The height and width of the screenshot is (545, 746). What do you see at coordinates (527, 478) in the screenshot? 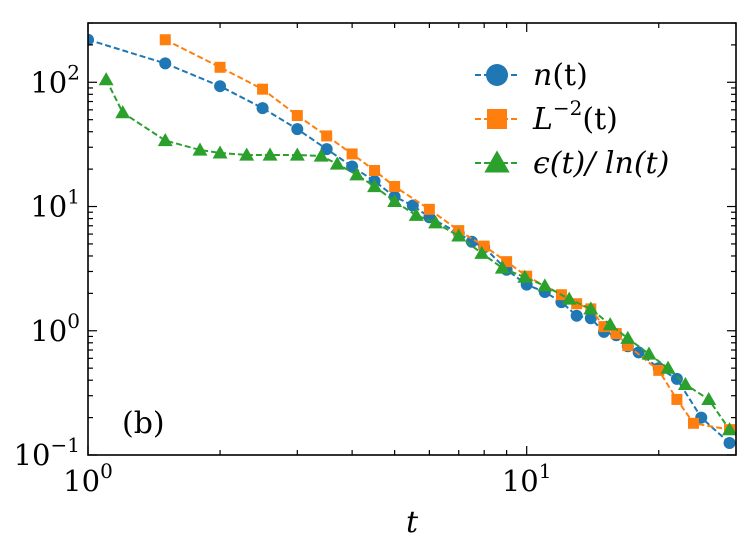
I see `x-tick-label: 10¹` at bounding box center [527, 478].